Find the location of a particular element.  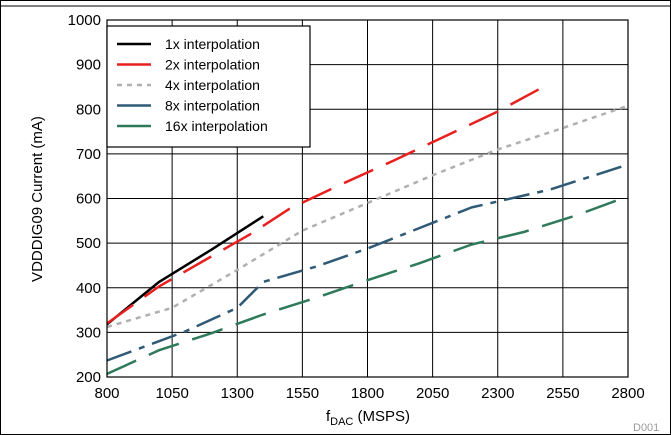

legend-label: 4x interpolation is located at coordinates (212, 85).